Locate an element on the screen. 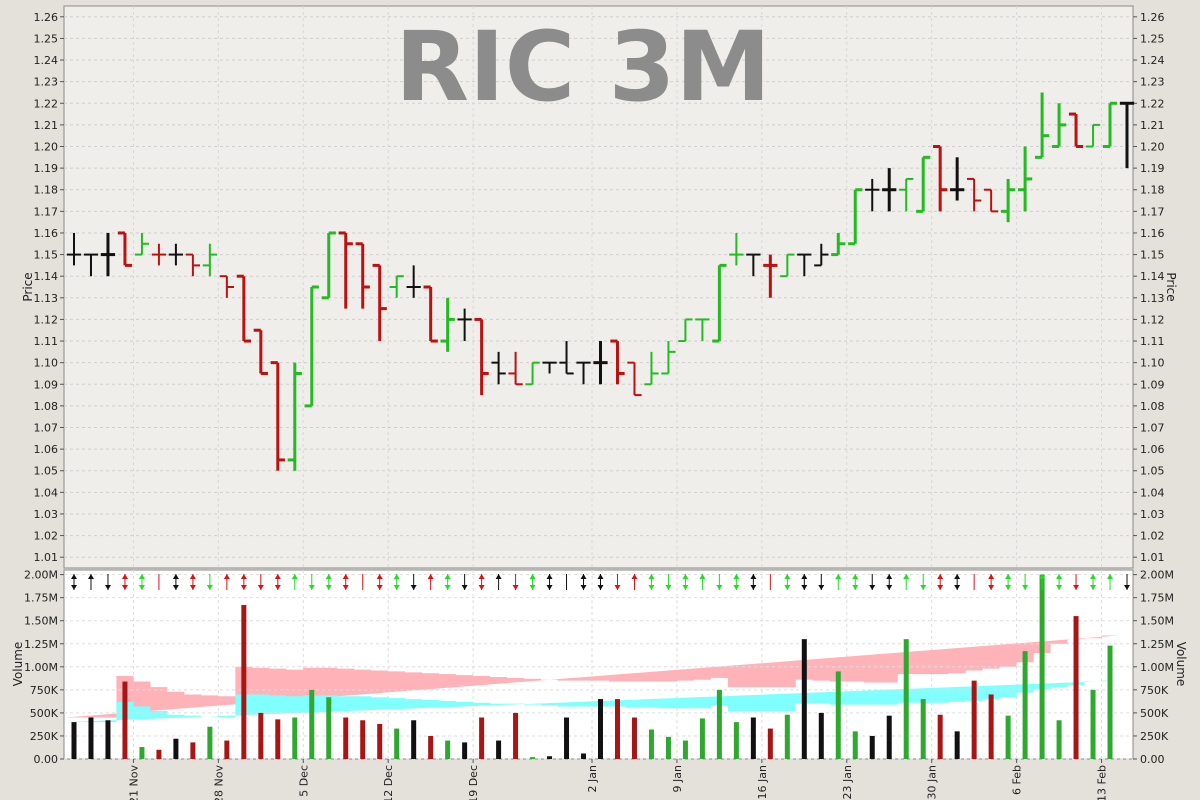  volume-tick-label-left: 0.00 is located at coordinates (46, 759).